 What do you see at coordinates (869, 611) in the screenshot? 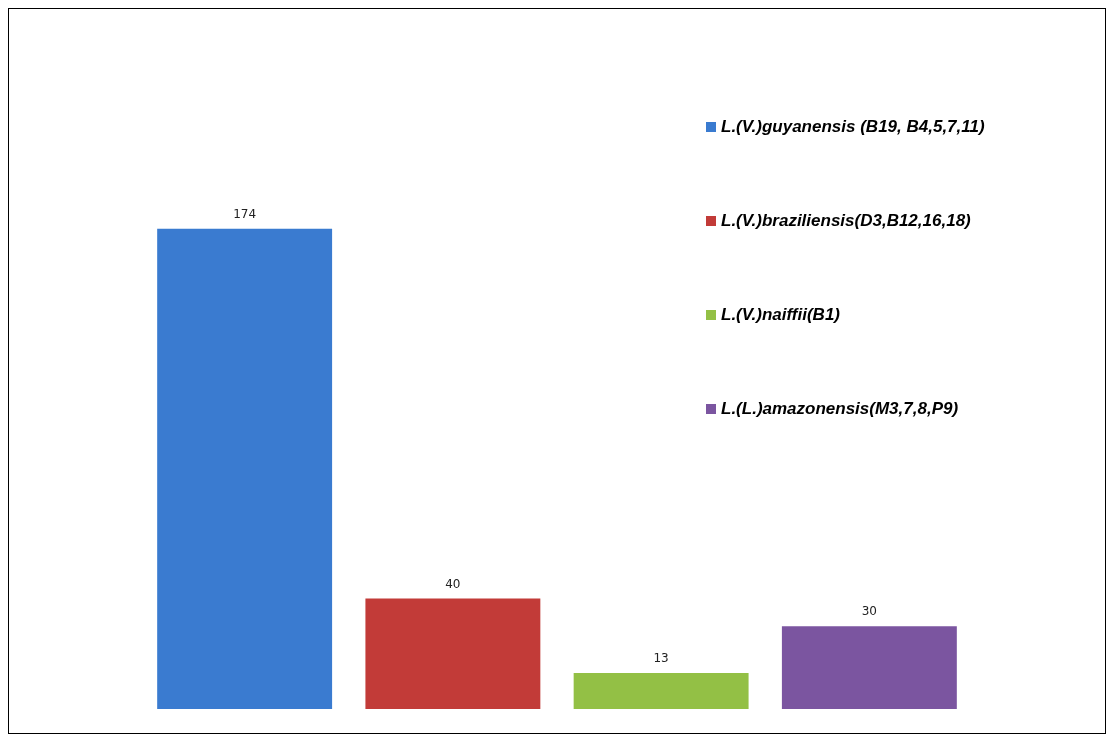
I see `data-label: 30` at bounding box center [869, 611].